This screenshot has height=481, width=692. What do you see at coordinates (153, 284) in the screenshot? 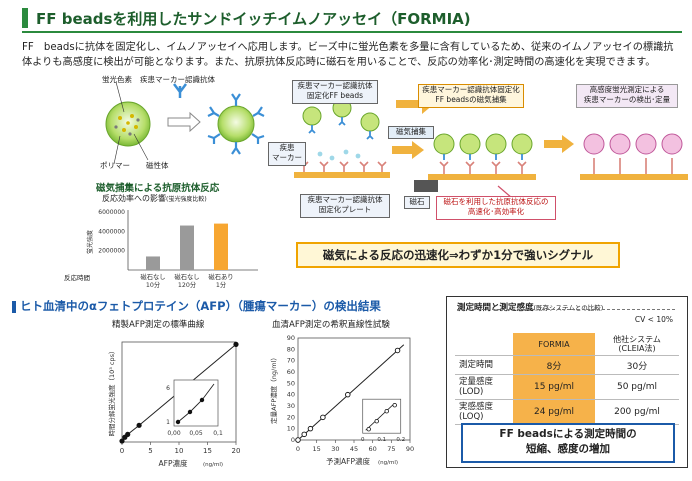
I see `x-tick-label: 10分` at bounding box center [153, 284].